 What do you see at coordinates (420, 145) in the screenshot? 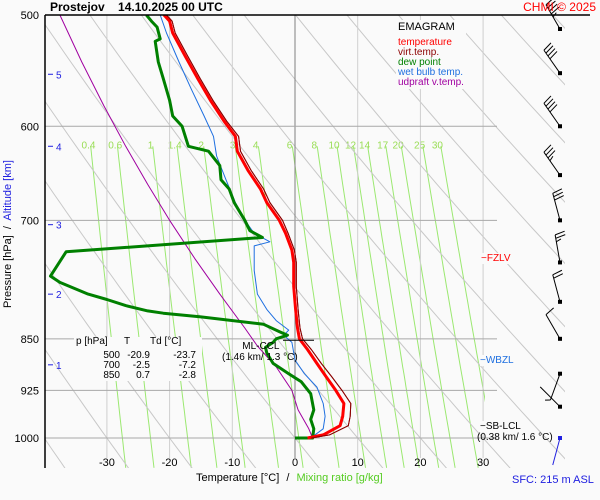
I see `mixing-ratio-label: 25` at bounding box center [420, 145].